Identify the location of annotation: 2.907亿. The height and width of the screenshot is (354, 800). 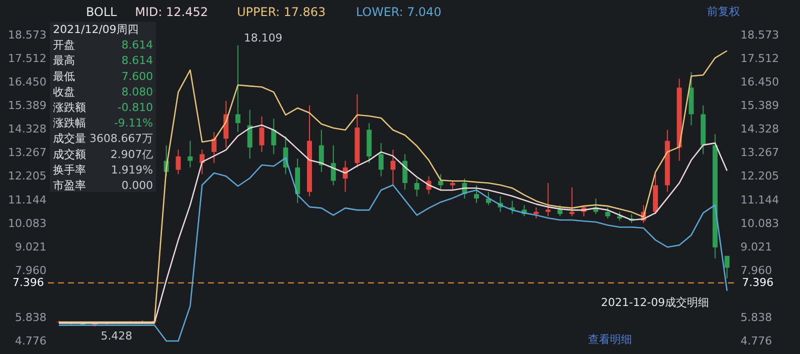
(131, 154).